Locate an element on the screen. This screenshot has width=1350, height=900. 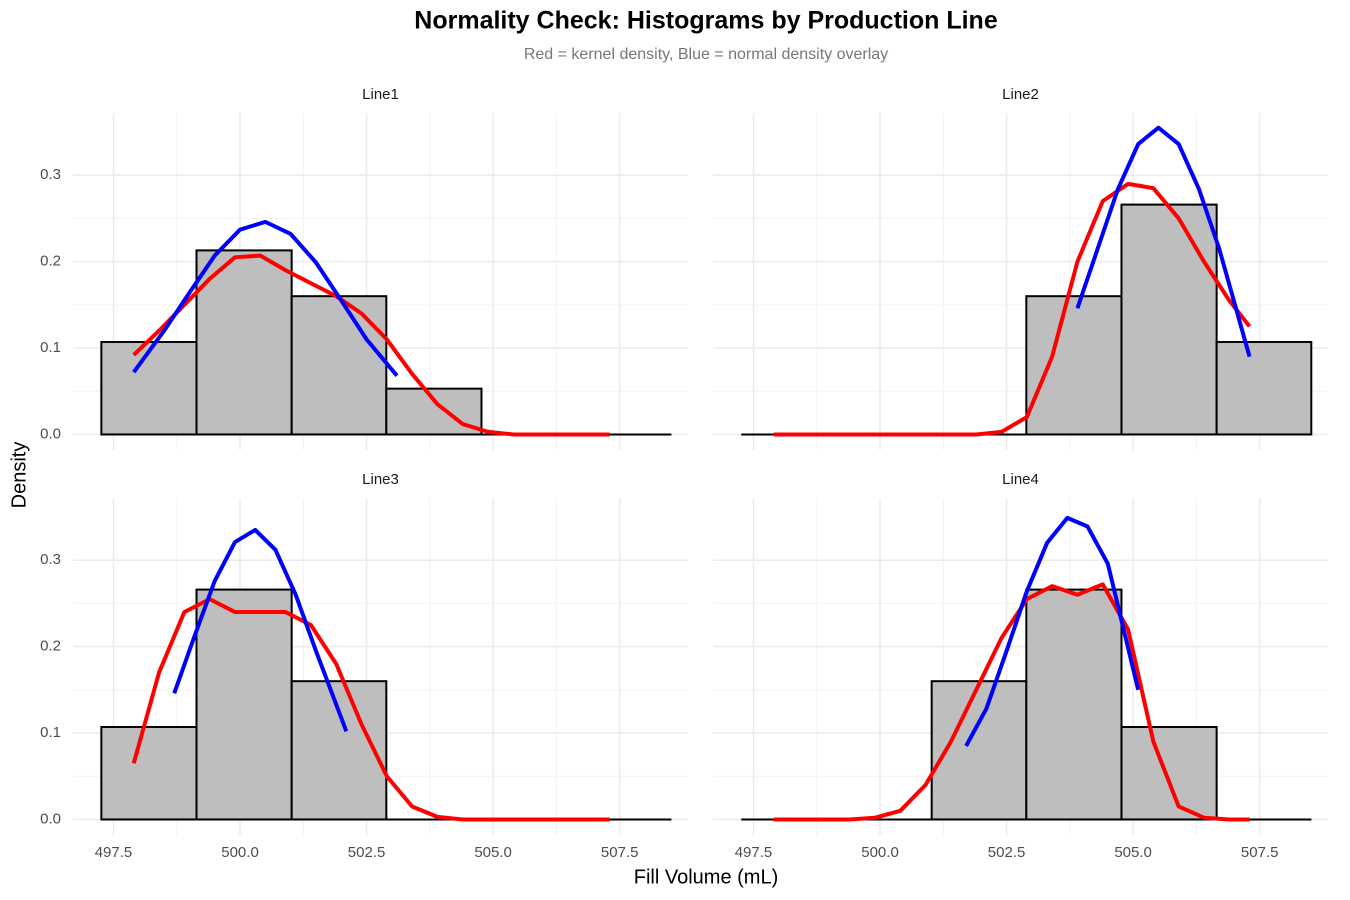
x-axis-label: Fill Volume (mL) is located at coordinates (706, 877).